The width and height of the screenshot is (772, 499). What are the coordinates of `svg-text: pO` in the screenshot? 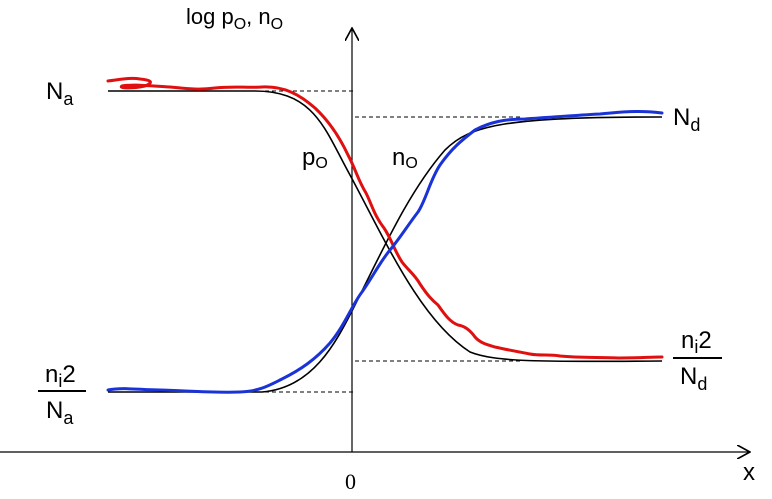 It's located at (315, 158).